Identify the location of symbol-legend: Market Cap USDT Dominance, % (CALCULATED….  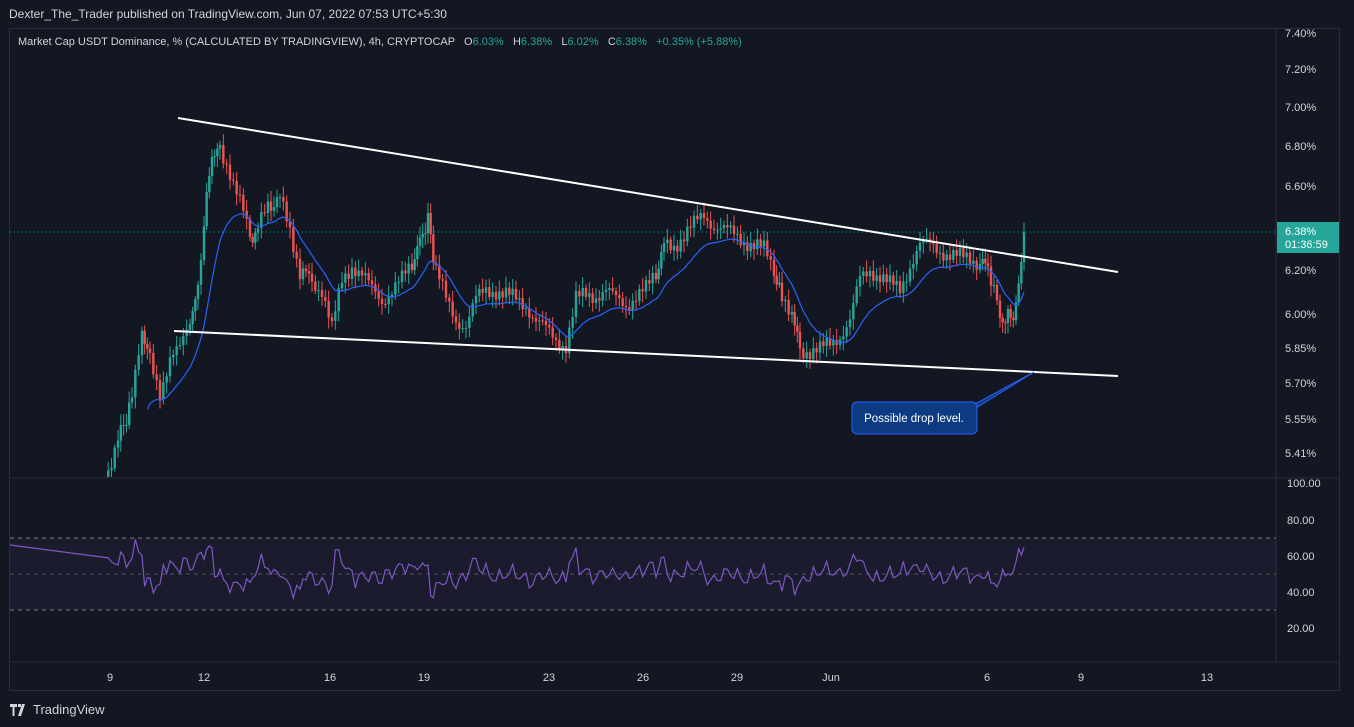
(380, 42).